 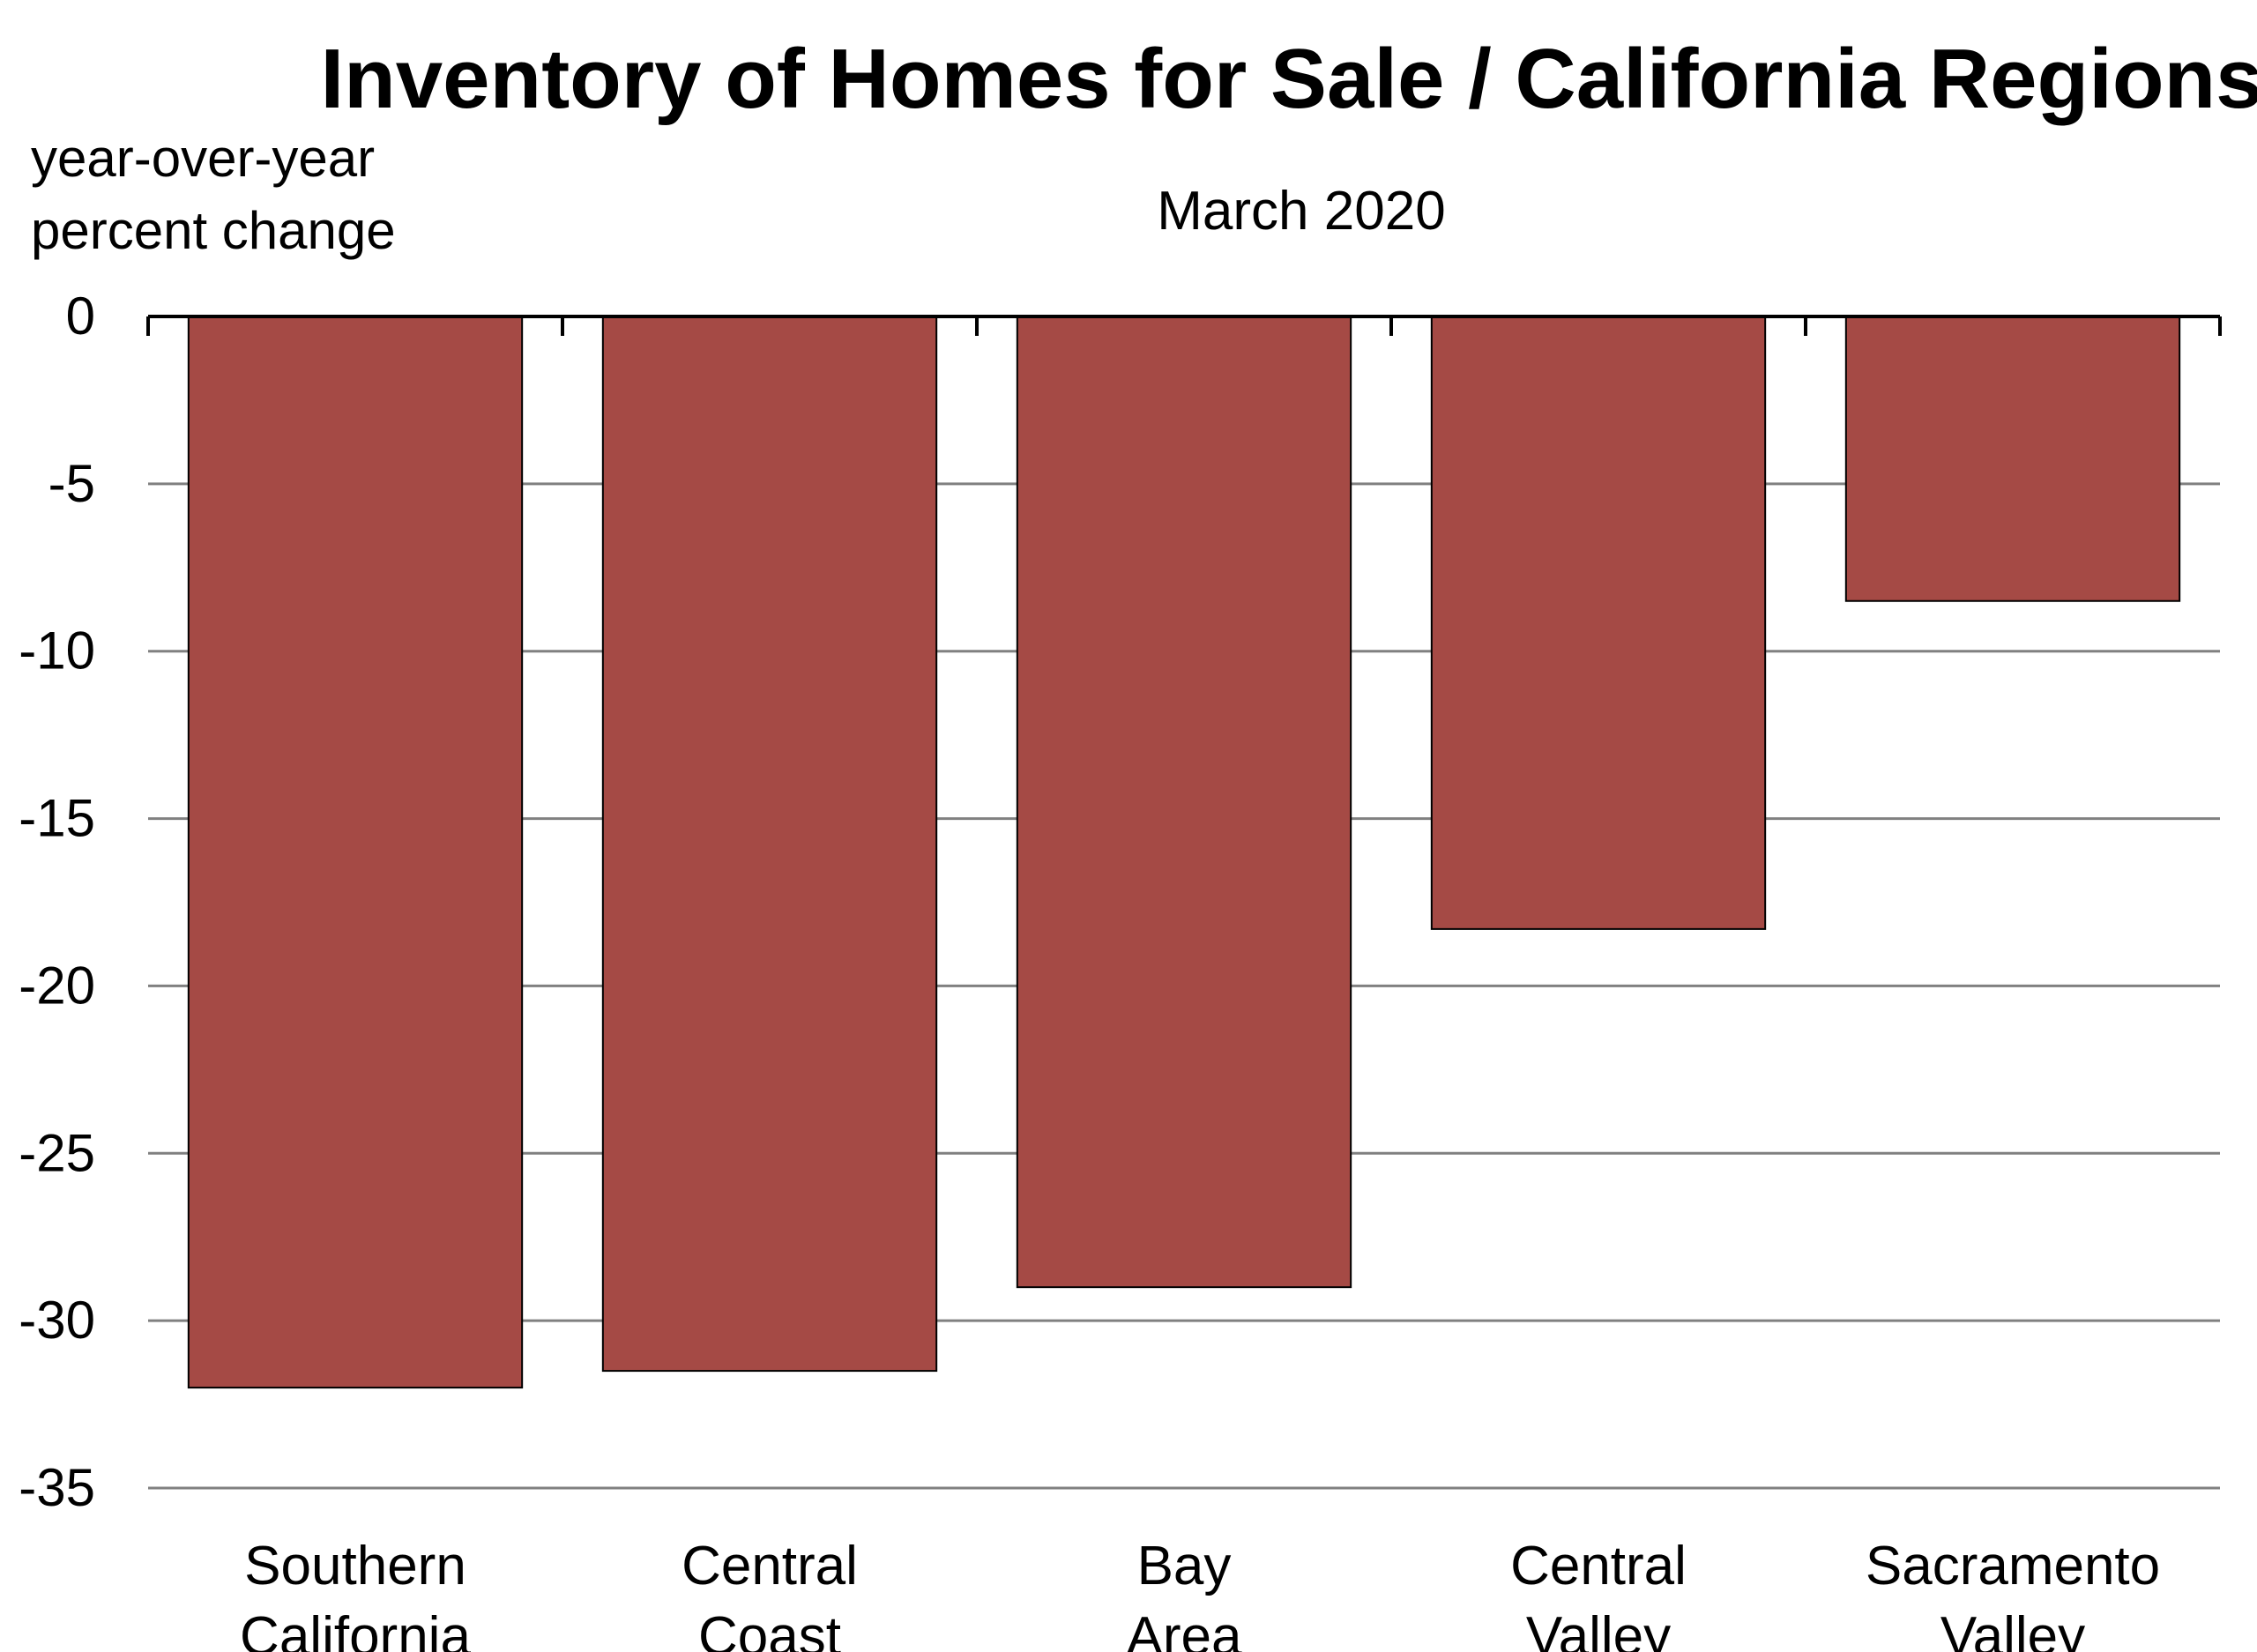 I want to click on y-tick-label: -35, so click(x=57, y=1487).